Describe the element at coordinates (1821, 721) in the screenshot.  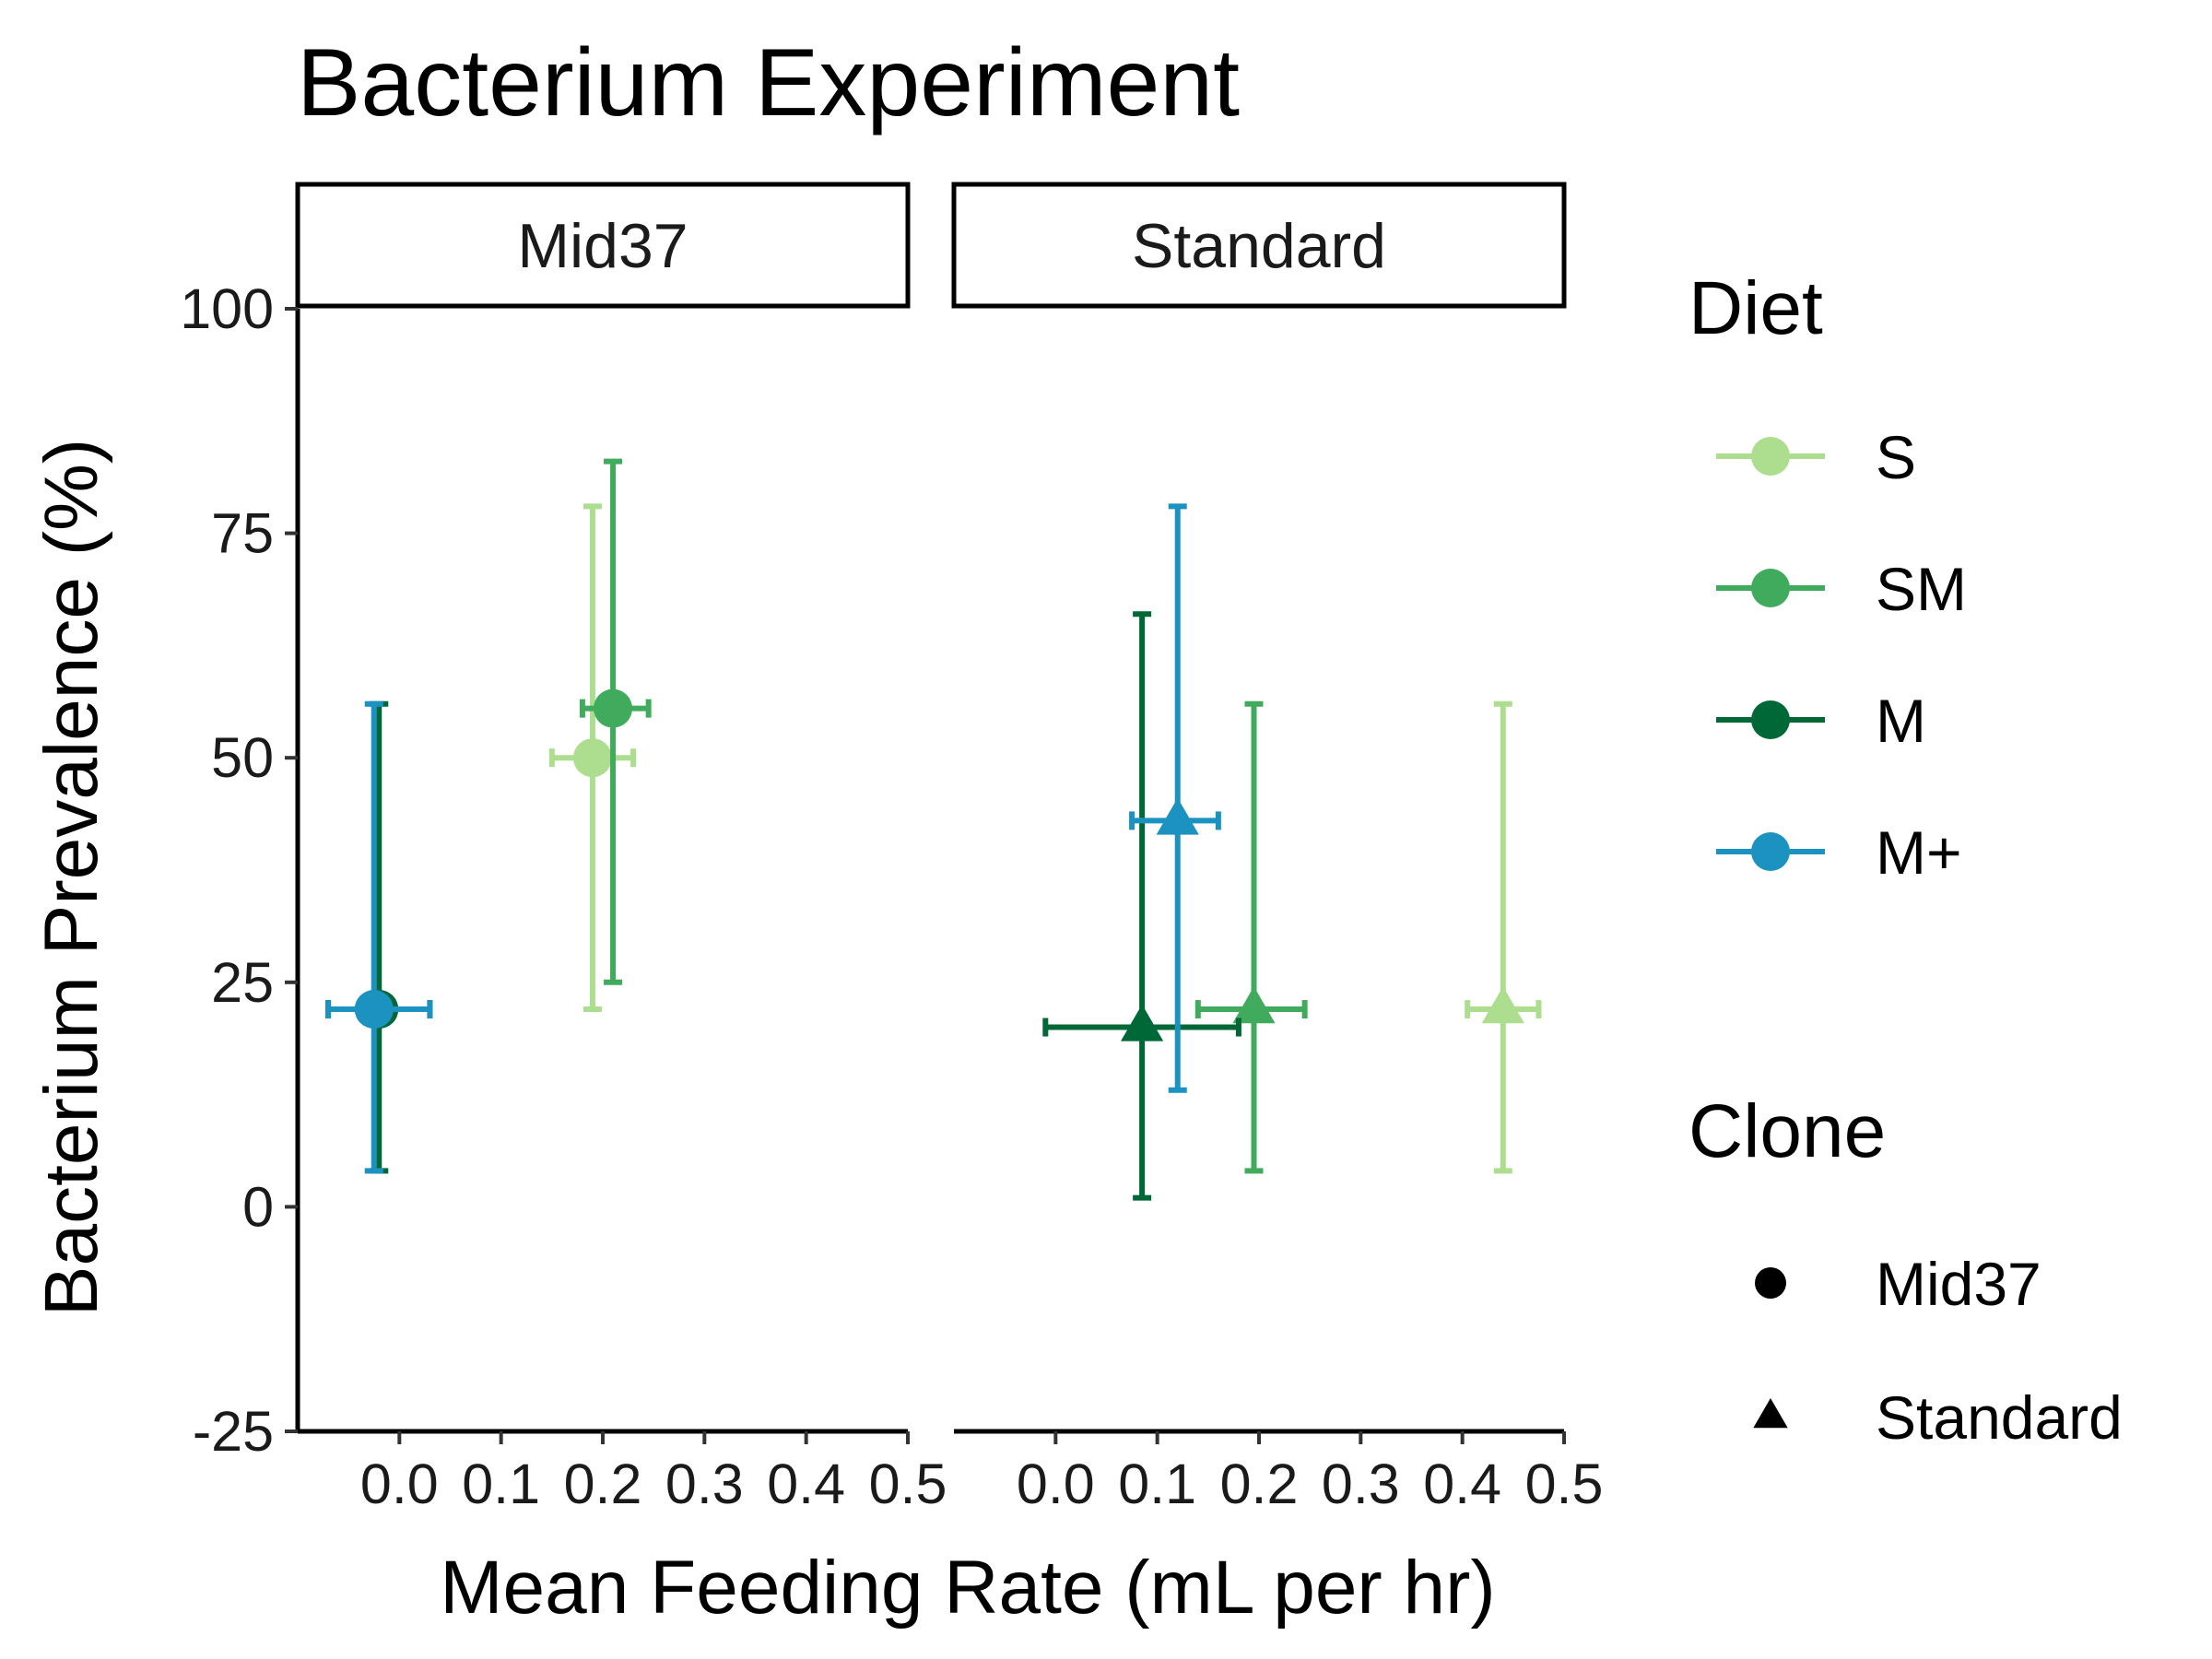
I see `legend-item-diet: M` at that location.